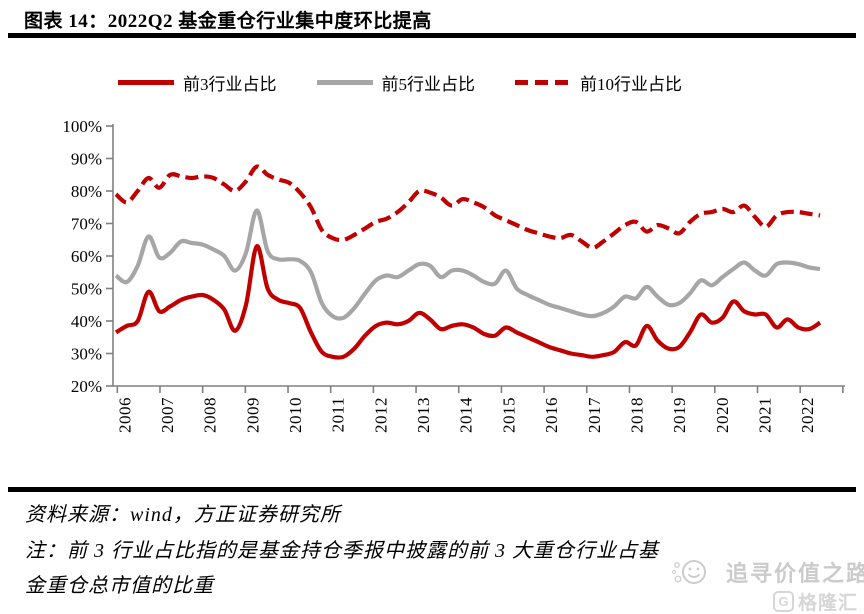 Image resolution: width=864 pixels, height=614 pixels. What do you see at coordinates (688, 572) in the screenshot?
I see `smiley-face-icon` at bounding box center [688, 572].